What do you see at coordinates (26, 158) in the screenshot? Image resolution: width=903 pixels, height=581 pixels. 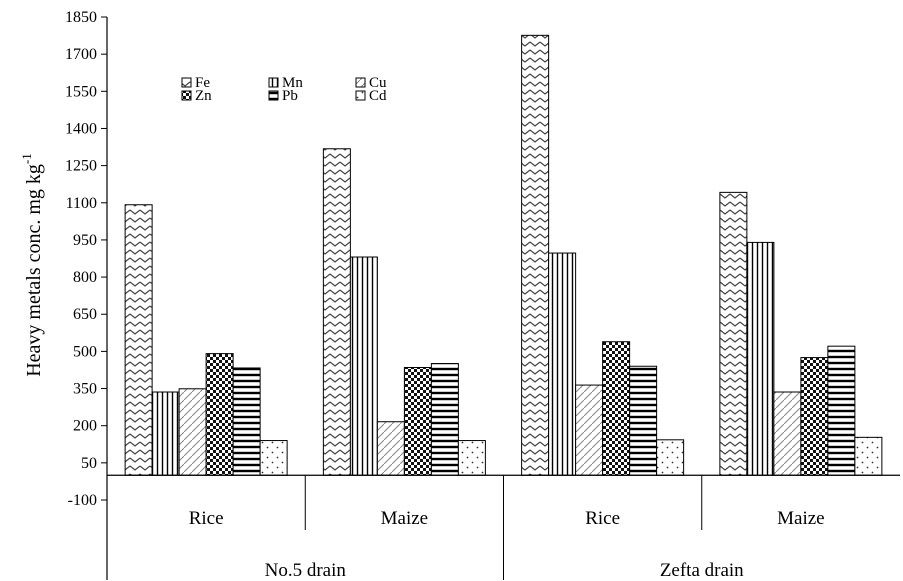 I see `y-axis-label-superscript: -1` at bounding box center [26, 158].